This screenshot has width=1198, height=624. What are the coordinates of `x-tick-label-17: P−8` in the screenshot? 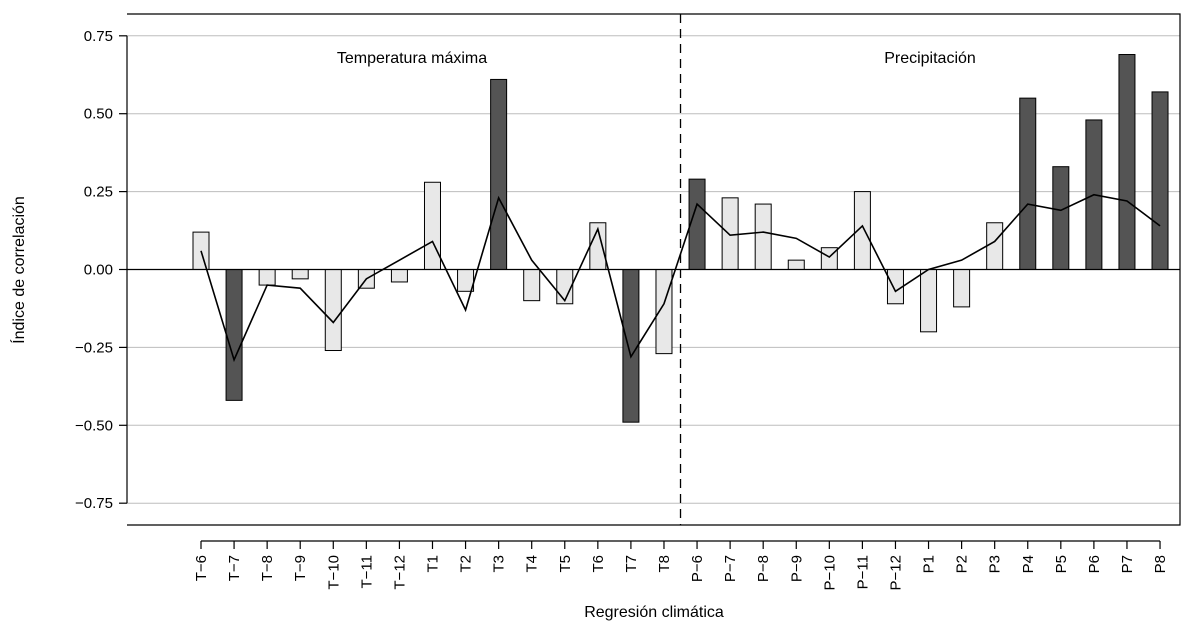 It's located at (763, 568).